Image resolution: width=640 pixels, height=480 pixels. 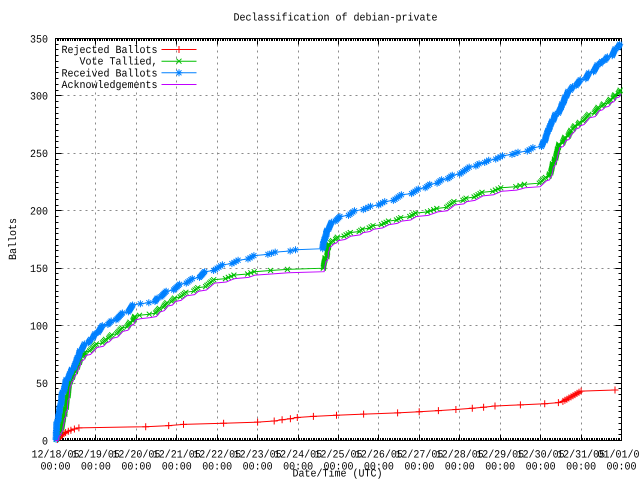 What do you see at coordinates (39, 213) in the screenshot?
I see `svg-text: 200` at bounding box center [39, 213].